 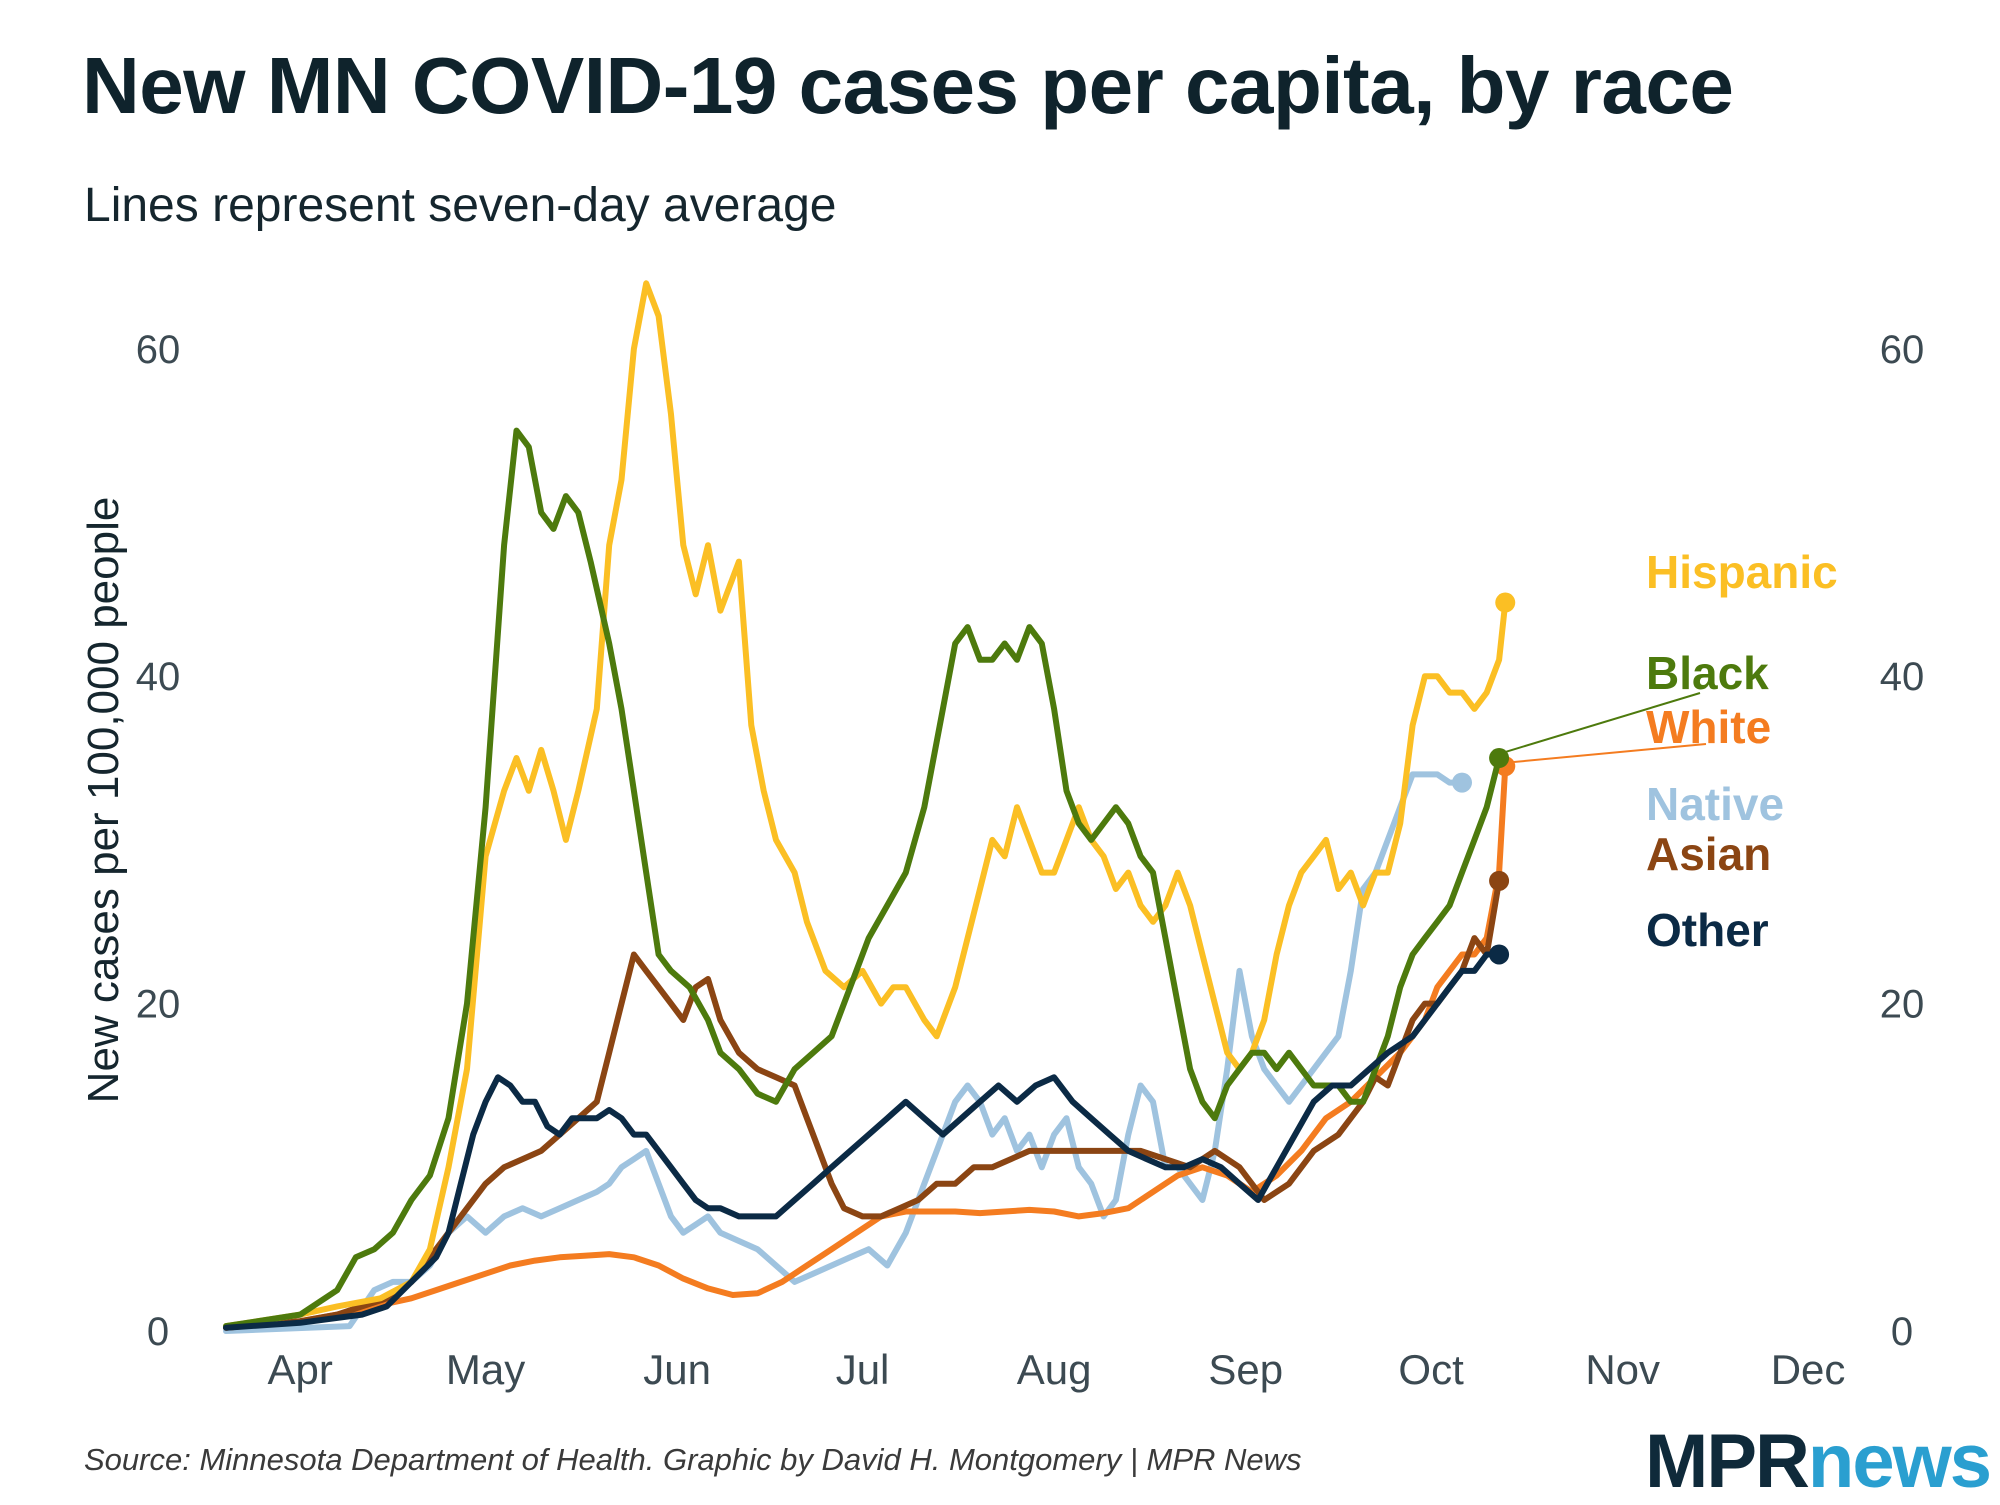 What do you see at coordinates (1505, 602) in the screenshot?
I see `series-end-dot-hispanic` at bounding box center [1505, 602].